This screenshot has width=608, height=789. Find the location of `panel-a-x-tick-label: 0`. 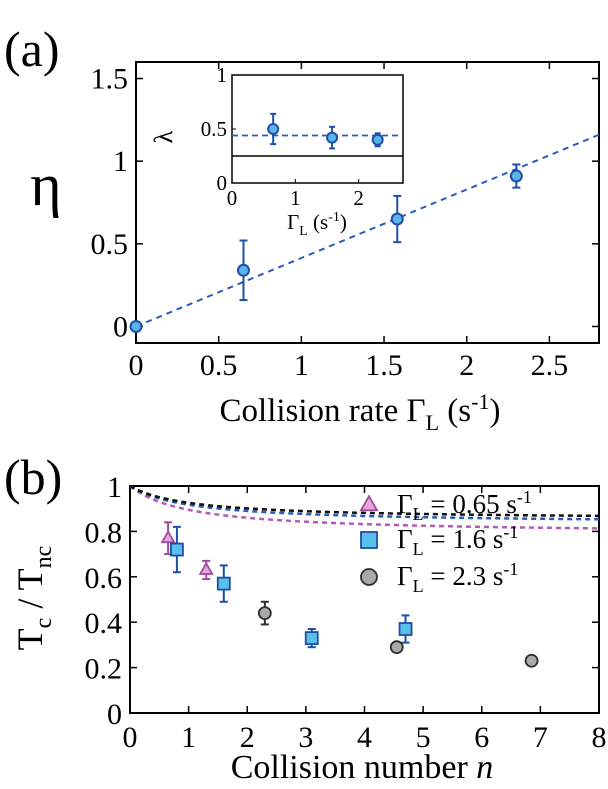

panel-a-x-tick-label: 0 is located at coordinates (136, 365).